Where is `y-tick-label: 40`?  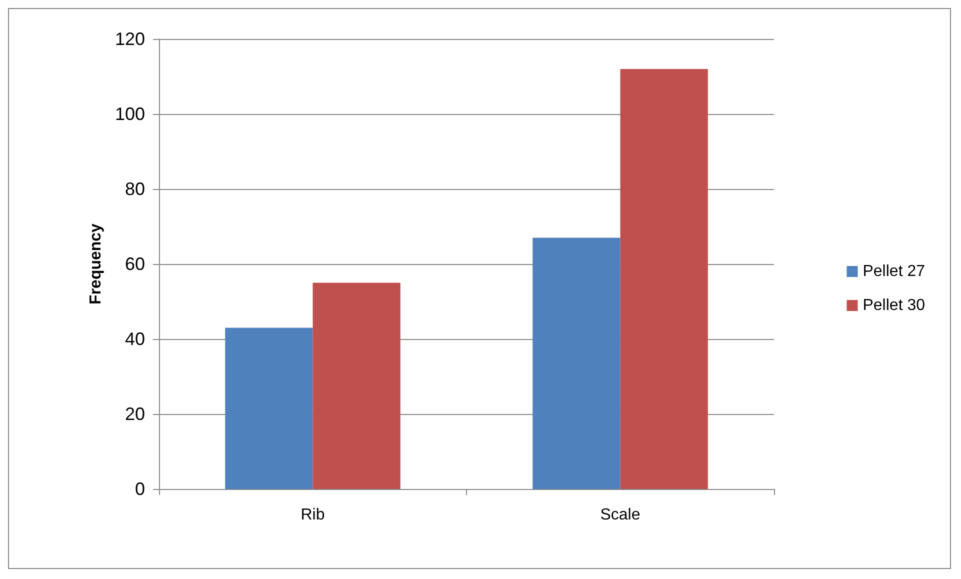
y-tick-label: 40 is located at coordinates (134, 339).